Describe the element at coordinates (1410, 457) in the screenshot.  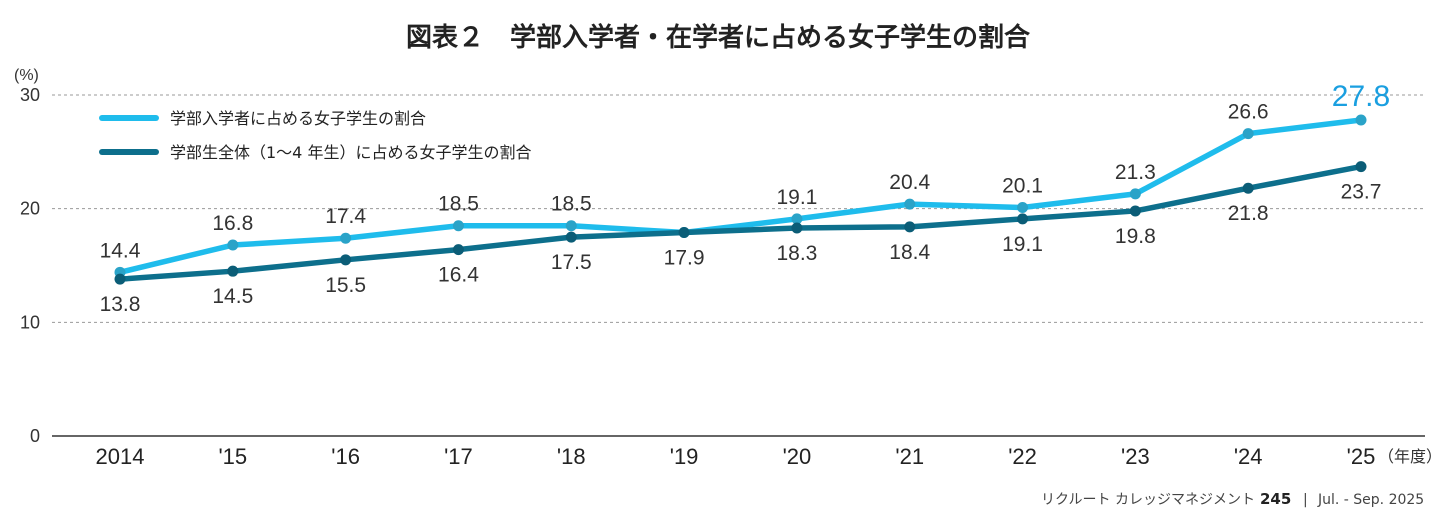
I see `x-axis-unit: （年度）` at that location.